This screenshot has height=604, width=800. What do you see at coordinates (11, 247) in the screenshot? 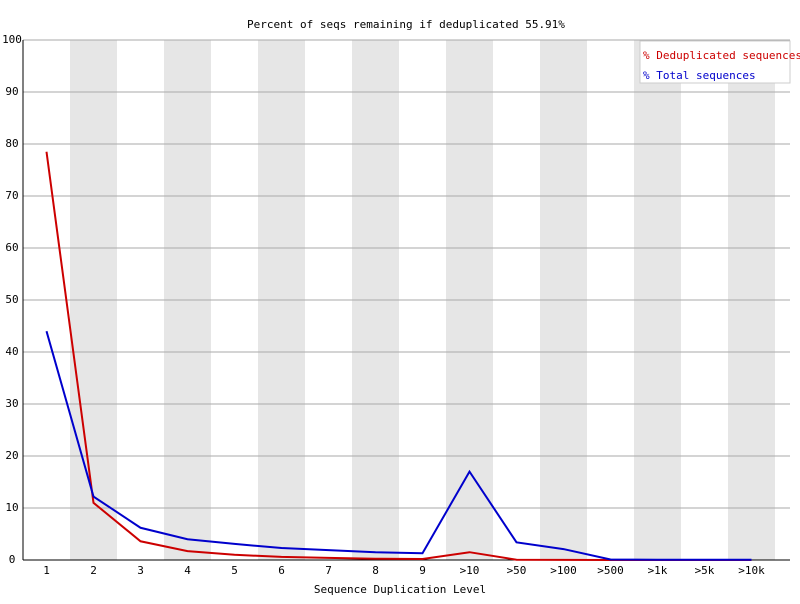
I see `y-tick-label: 60` at bounding box center [11, 247].